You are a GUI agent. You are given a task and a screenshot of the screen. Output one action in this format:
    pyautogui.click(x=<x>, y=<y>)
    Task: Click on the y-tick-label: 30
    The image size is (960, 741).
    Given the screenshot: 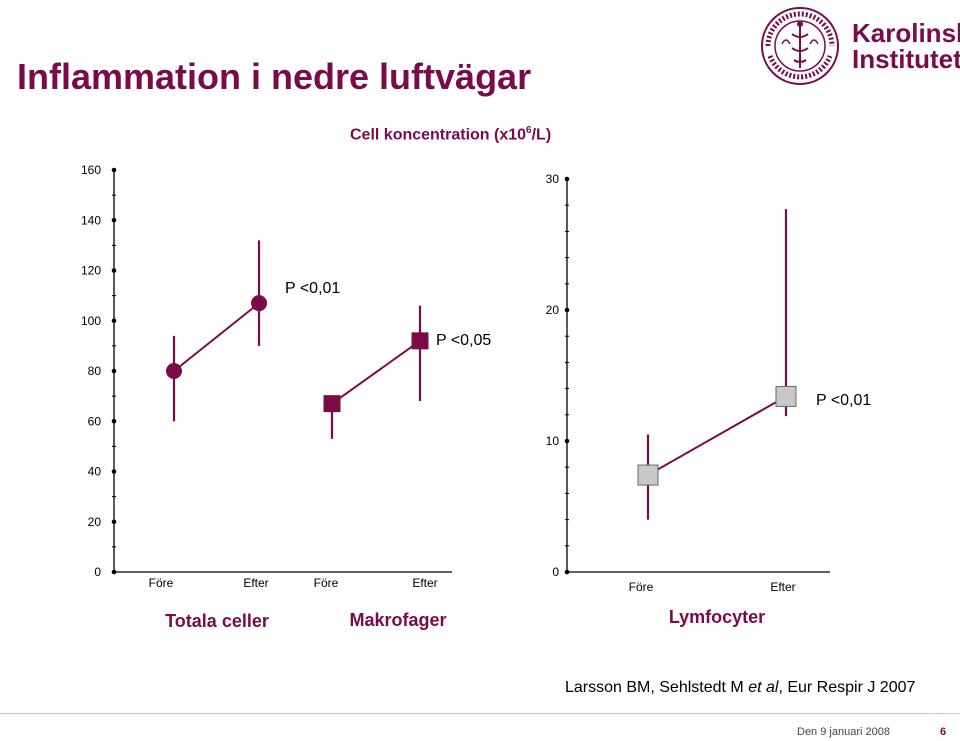 What is the action you would take?
    pyautogui.click(x=553, y=179)
    